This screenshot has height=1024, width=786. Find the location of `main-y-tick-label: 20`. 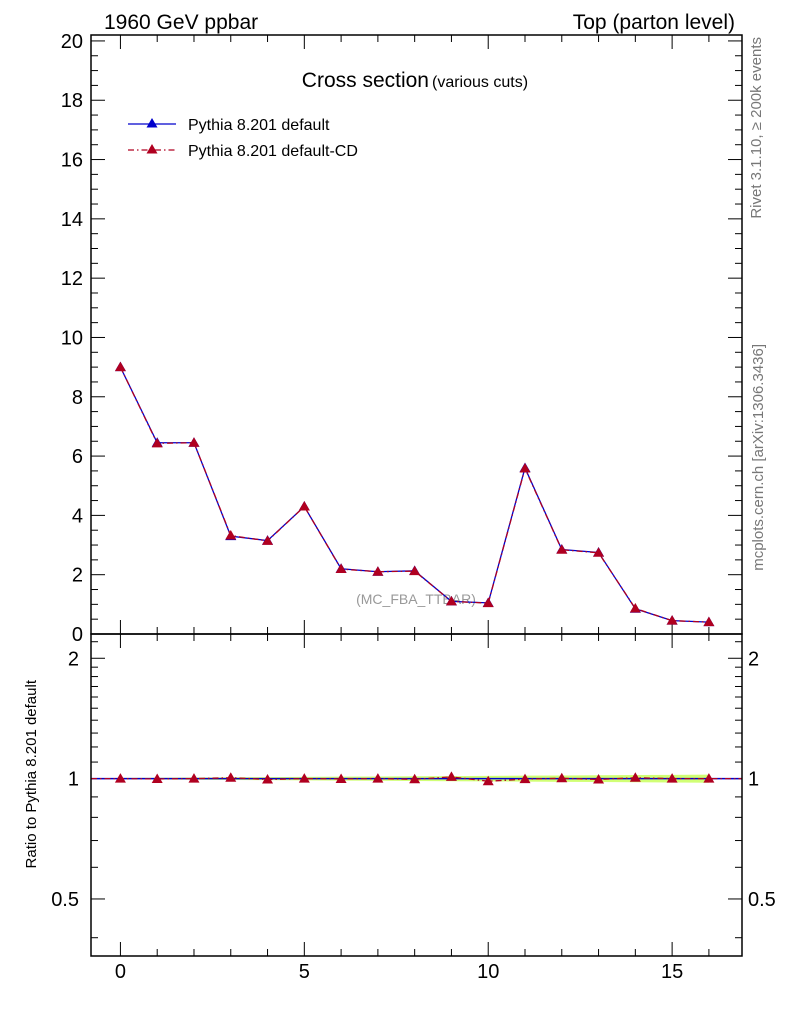

main-y-tick-label: 20 is located at coordinates (72, 42).